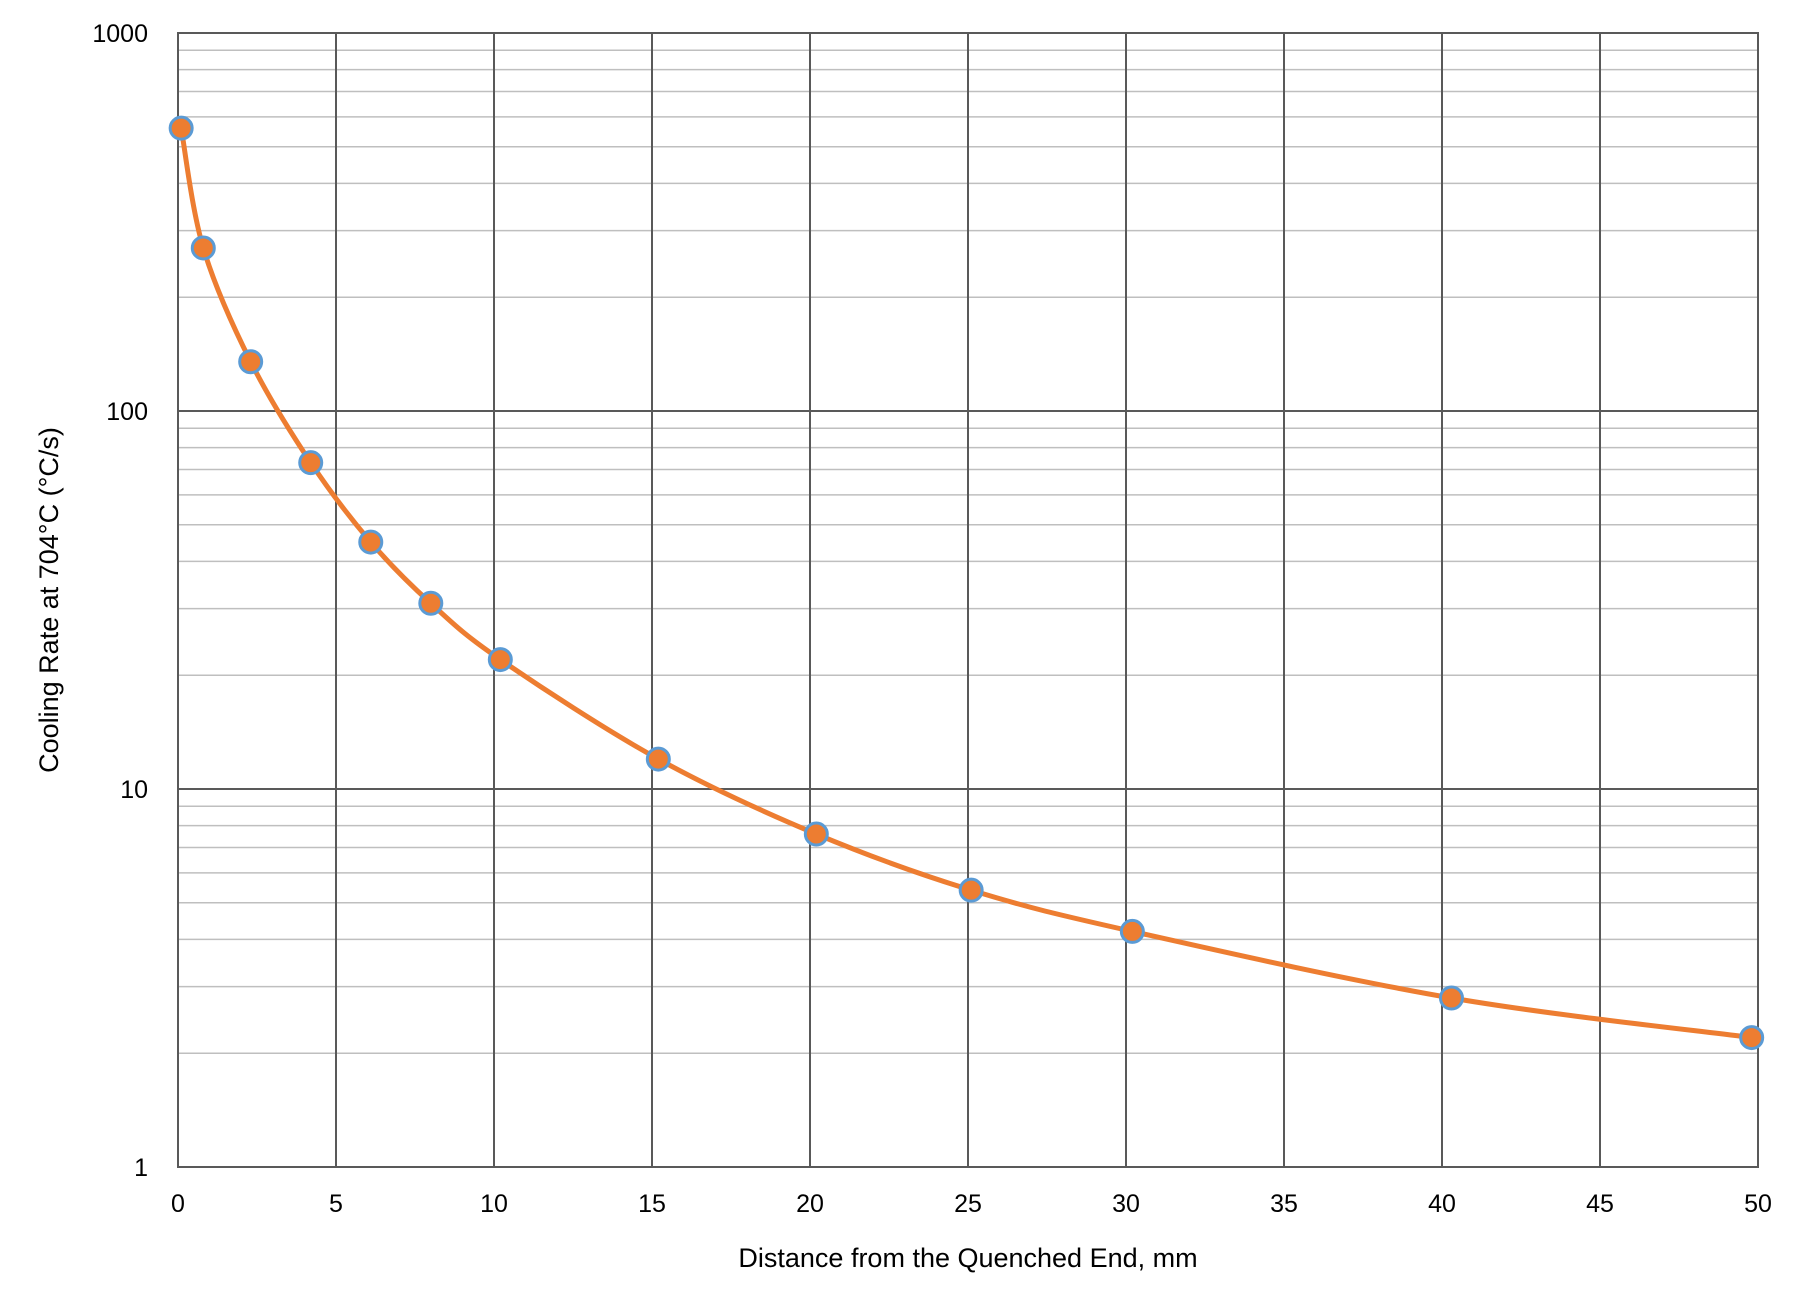 The height and width of the screenshot is (1306, 1800). Describe the element at coordinates (1442, 1204) in the screenshot. I see `x-tick-label: 40` at that location.